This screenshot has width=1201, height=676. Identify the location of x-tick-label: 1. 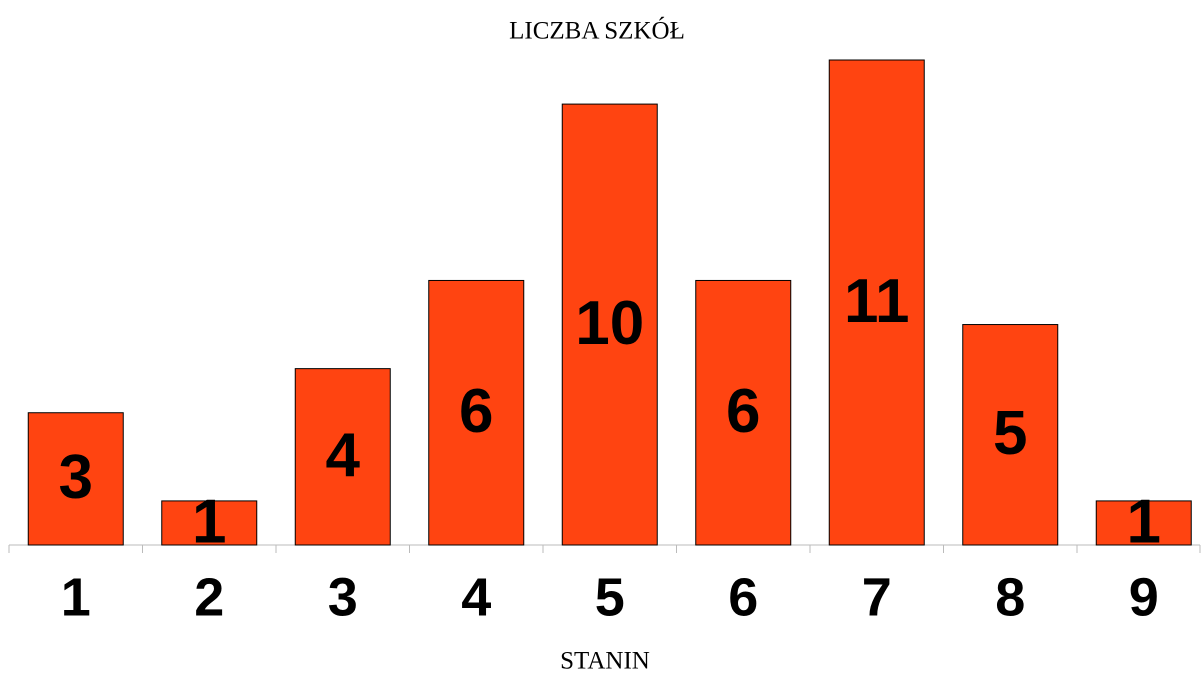
(76, 597).